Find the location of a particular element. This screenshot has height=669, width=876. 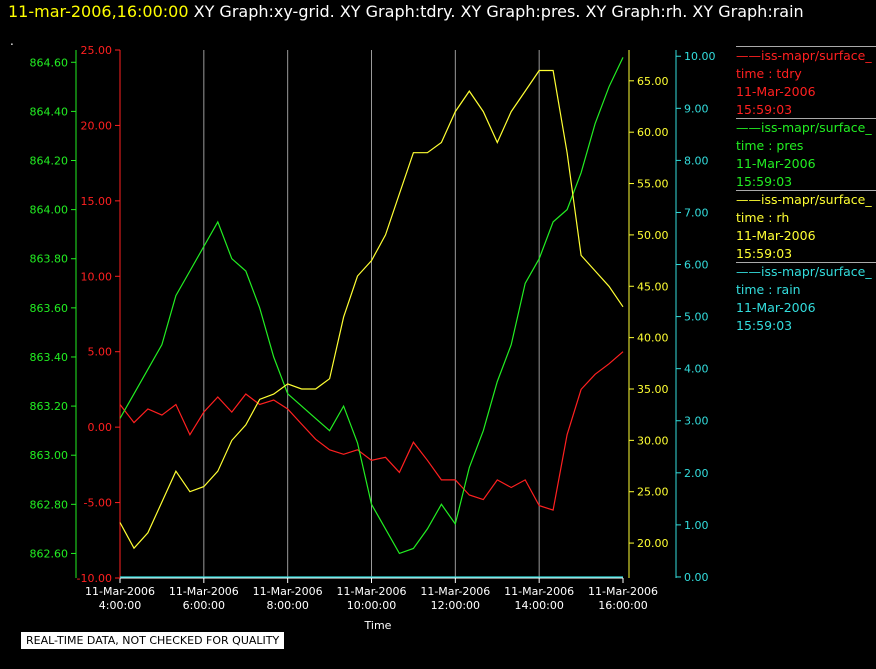

rain-axis-tick-label: 5.00 is located at coordinates (696, 317).